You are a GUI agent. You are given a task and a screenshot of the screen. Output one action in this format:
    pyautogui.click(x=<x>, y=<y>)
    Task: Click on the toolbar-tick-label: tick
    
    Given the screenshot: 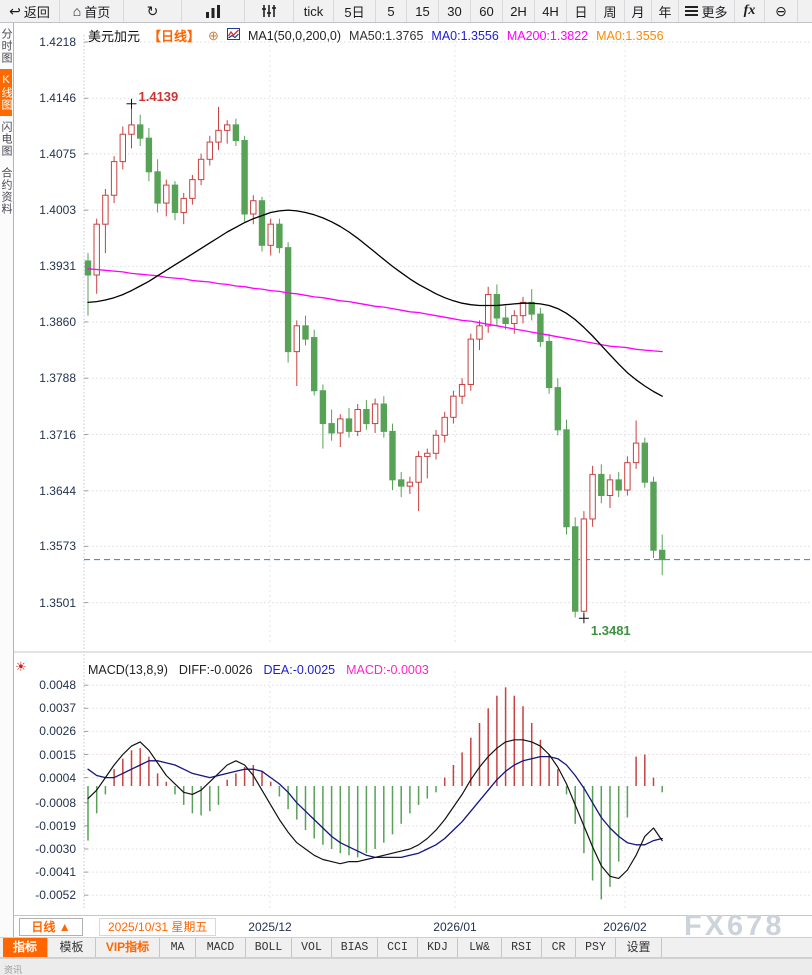 What is the action you would take?
    pyautogui.click(x=313, y=11)
    